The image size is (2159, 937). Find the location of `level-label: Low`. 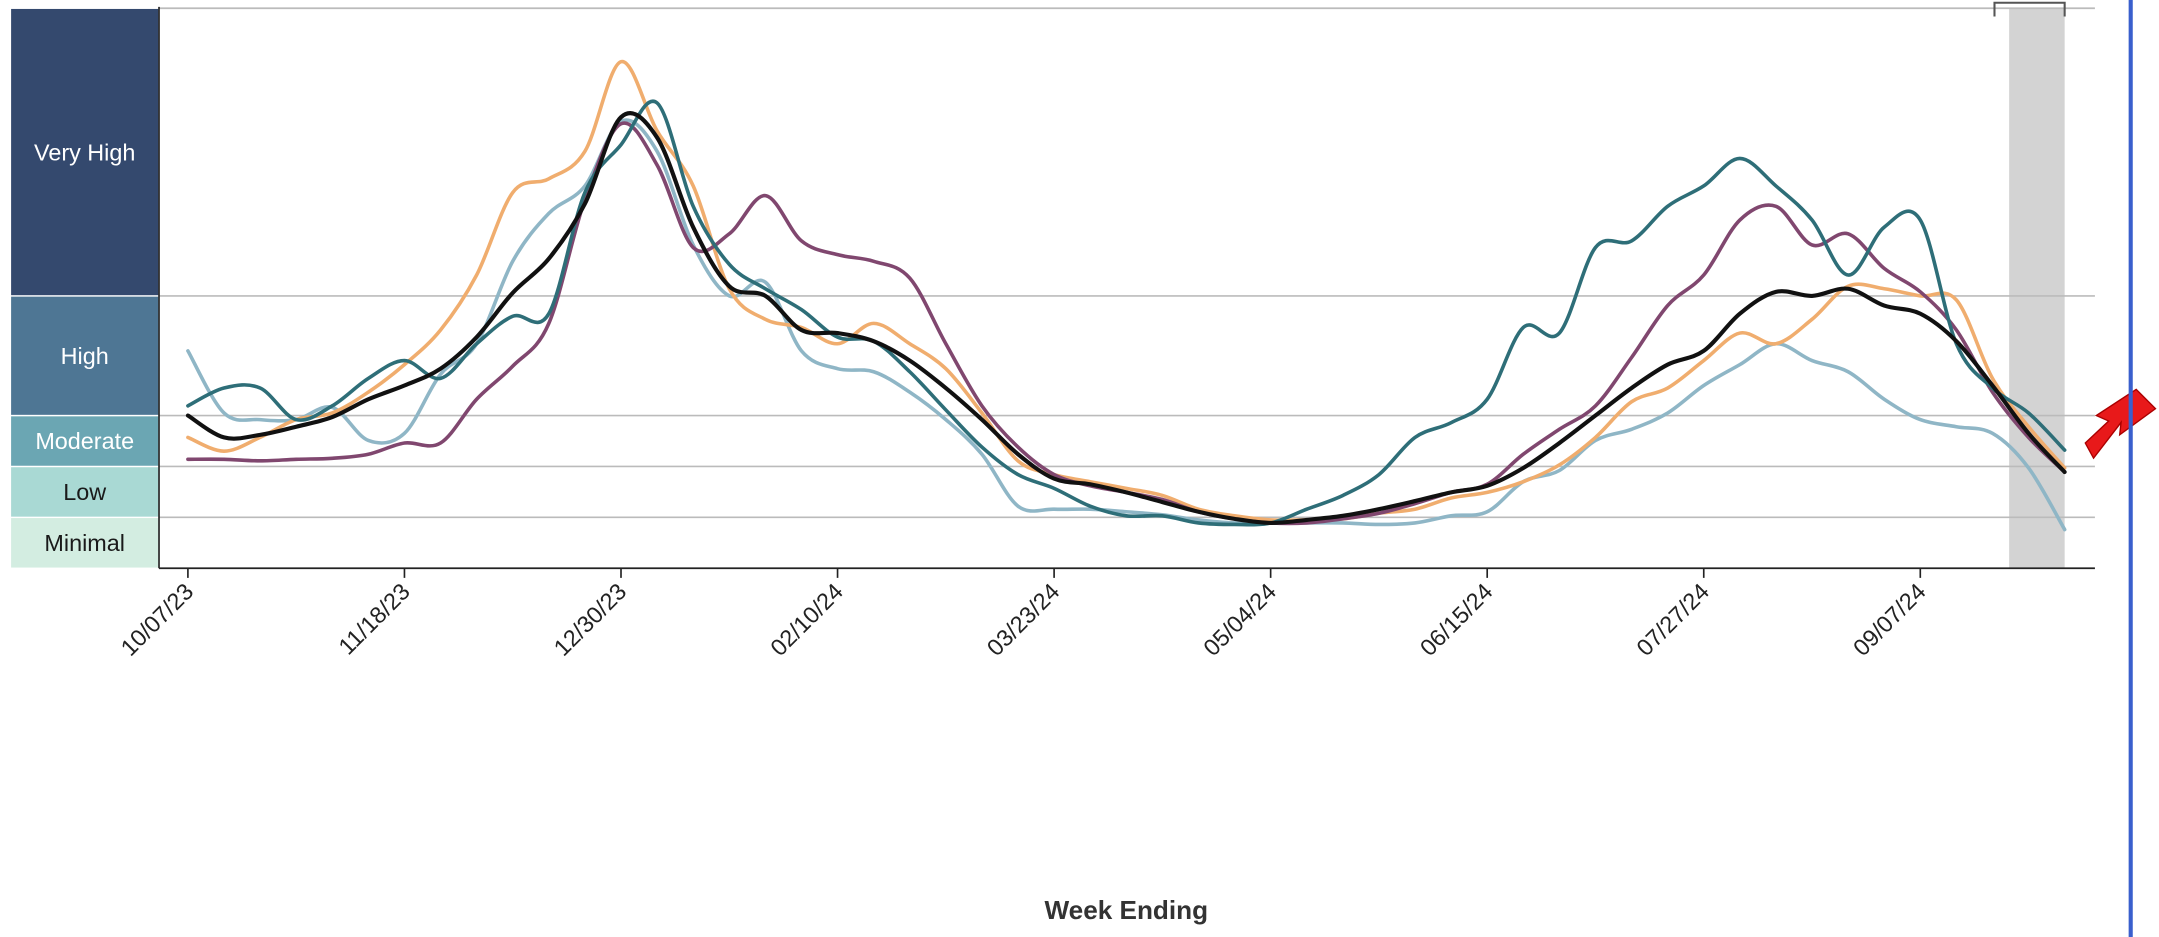

level-label: Low is located at coordinates (84, 492).